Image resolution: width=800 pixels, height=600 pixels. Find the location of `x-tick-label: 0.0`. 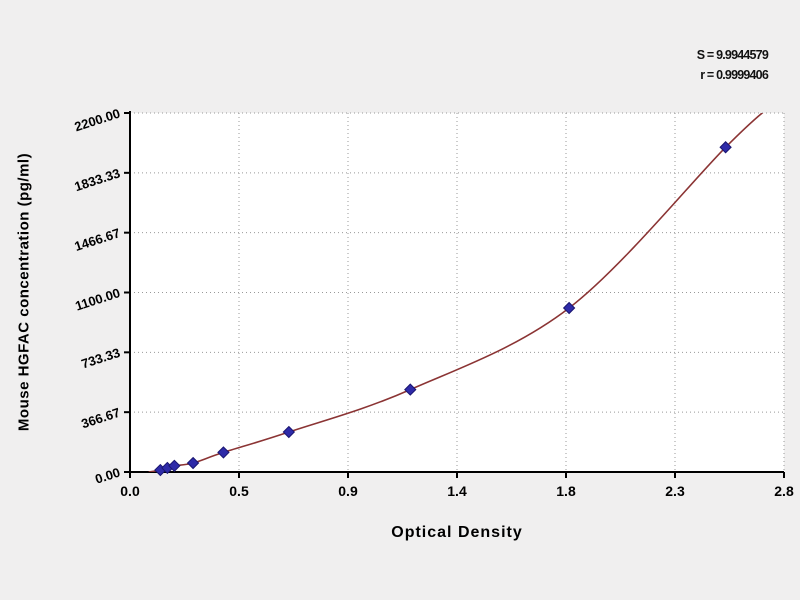

x-tick-label: 0.0 is located at coordinates (130, 491).